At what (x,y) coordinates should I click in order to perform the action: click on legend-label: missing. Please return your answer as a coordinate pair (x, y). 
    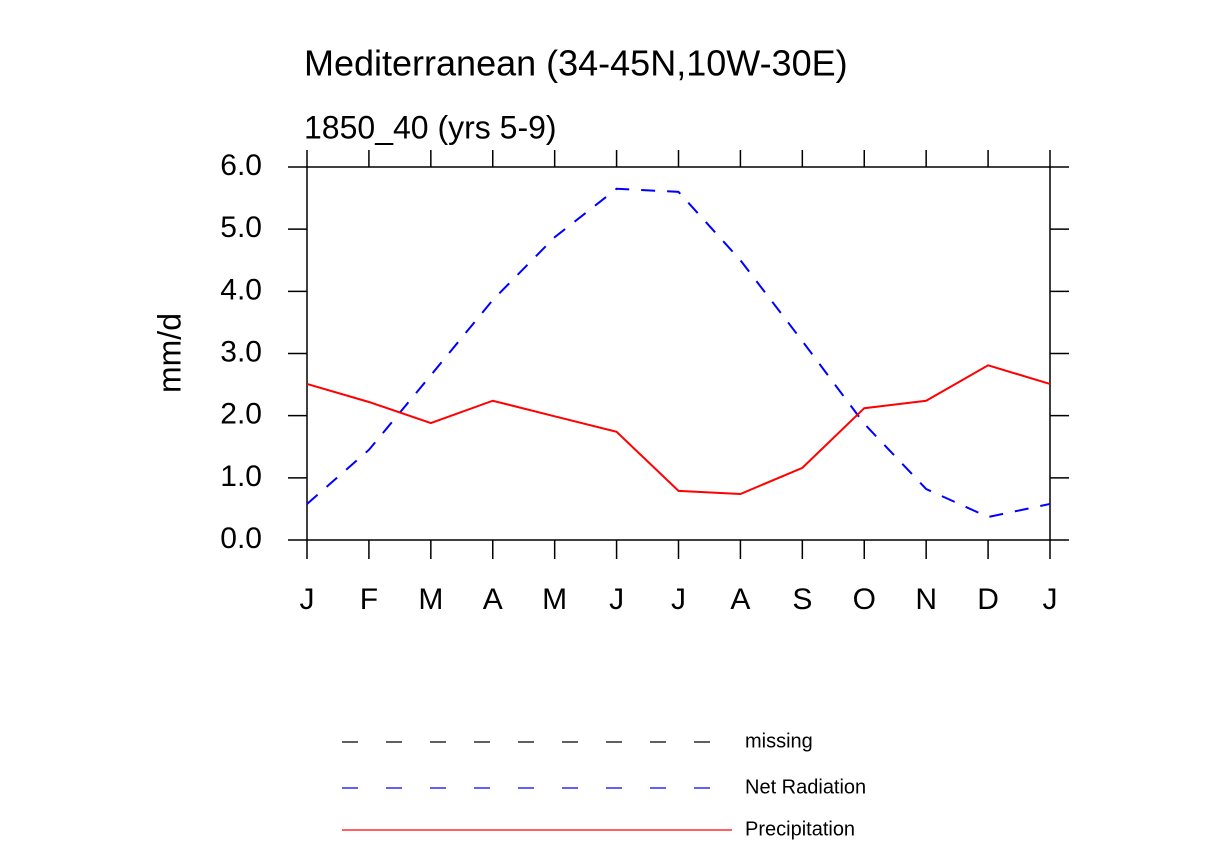
    Looking at the image, I should click on (779, 741).